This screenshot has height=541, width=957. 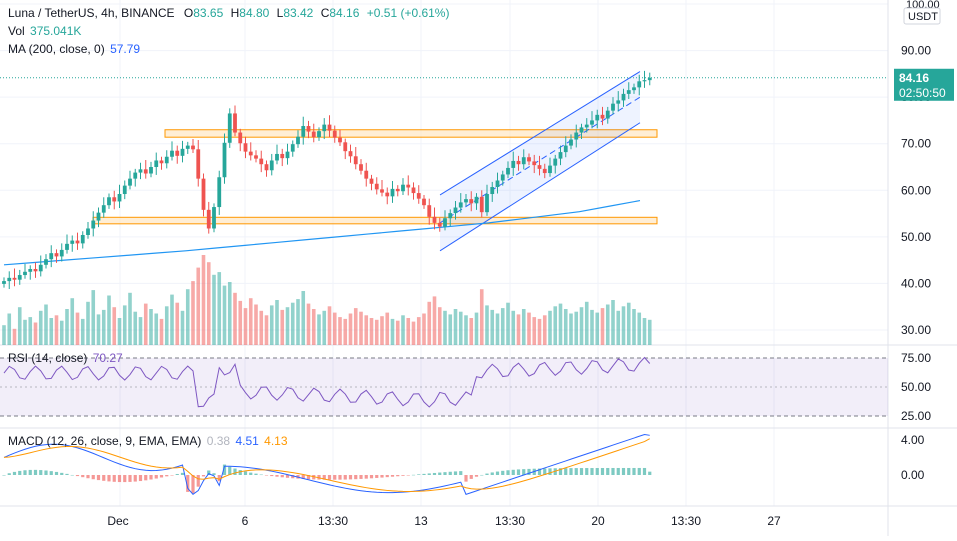 What do you see at coordinates (913, 475) in the screenshot?
I see `macd-tick-label: 0.00` at bounding box center [913, 475].